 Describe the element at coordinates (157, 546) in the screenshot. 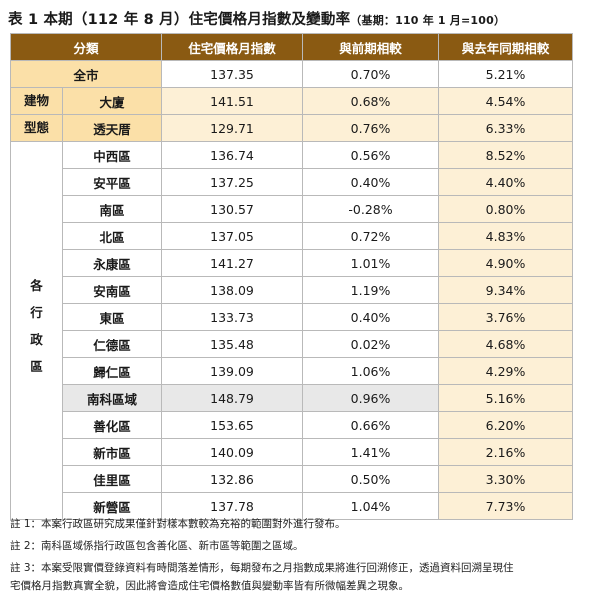

I see `footnote-2: 註 2：南科區域係指行政區包含善化區、新市區等範圍之區域。` at that location.